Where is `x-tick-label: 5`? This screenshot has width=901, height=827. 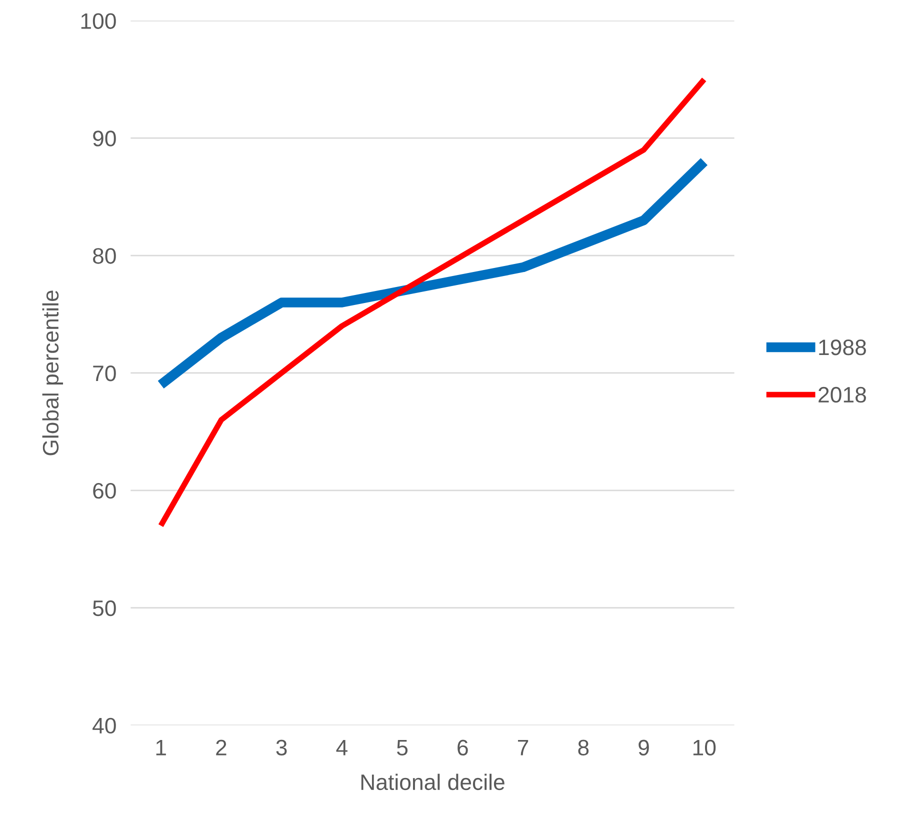 x-tick-label: 5 is located at coordinates (402, 748).